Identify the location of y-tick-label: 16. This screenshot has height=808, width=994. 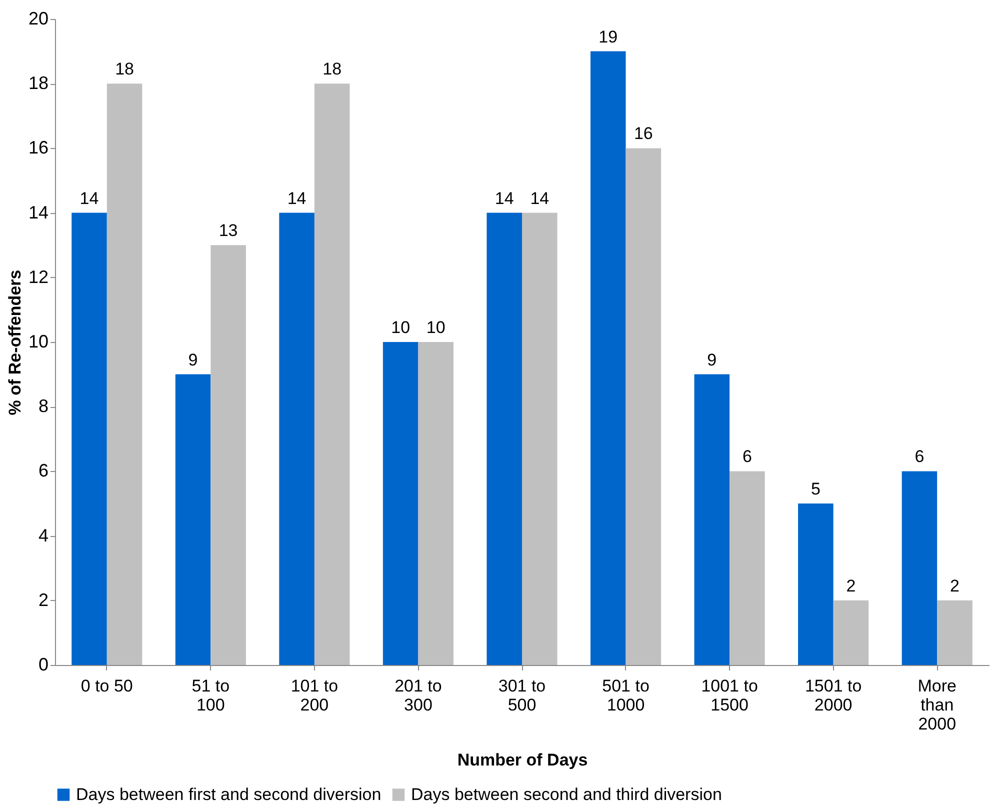
(38, 148).